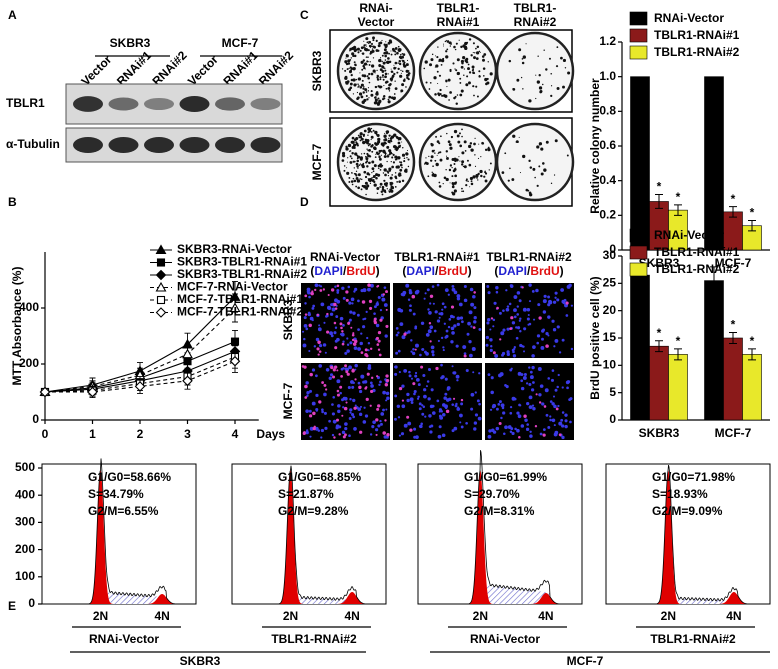 Image resolution: width=778 pixels, height=669 pixels. Describe the element at coordinates (240, 312) in the screenshot. I see `legend-label: MCF-7-TBLR1-RNAi#2` at that location.